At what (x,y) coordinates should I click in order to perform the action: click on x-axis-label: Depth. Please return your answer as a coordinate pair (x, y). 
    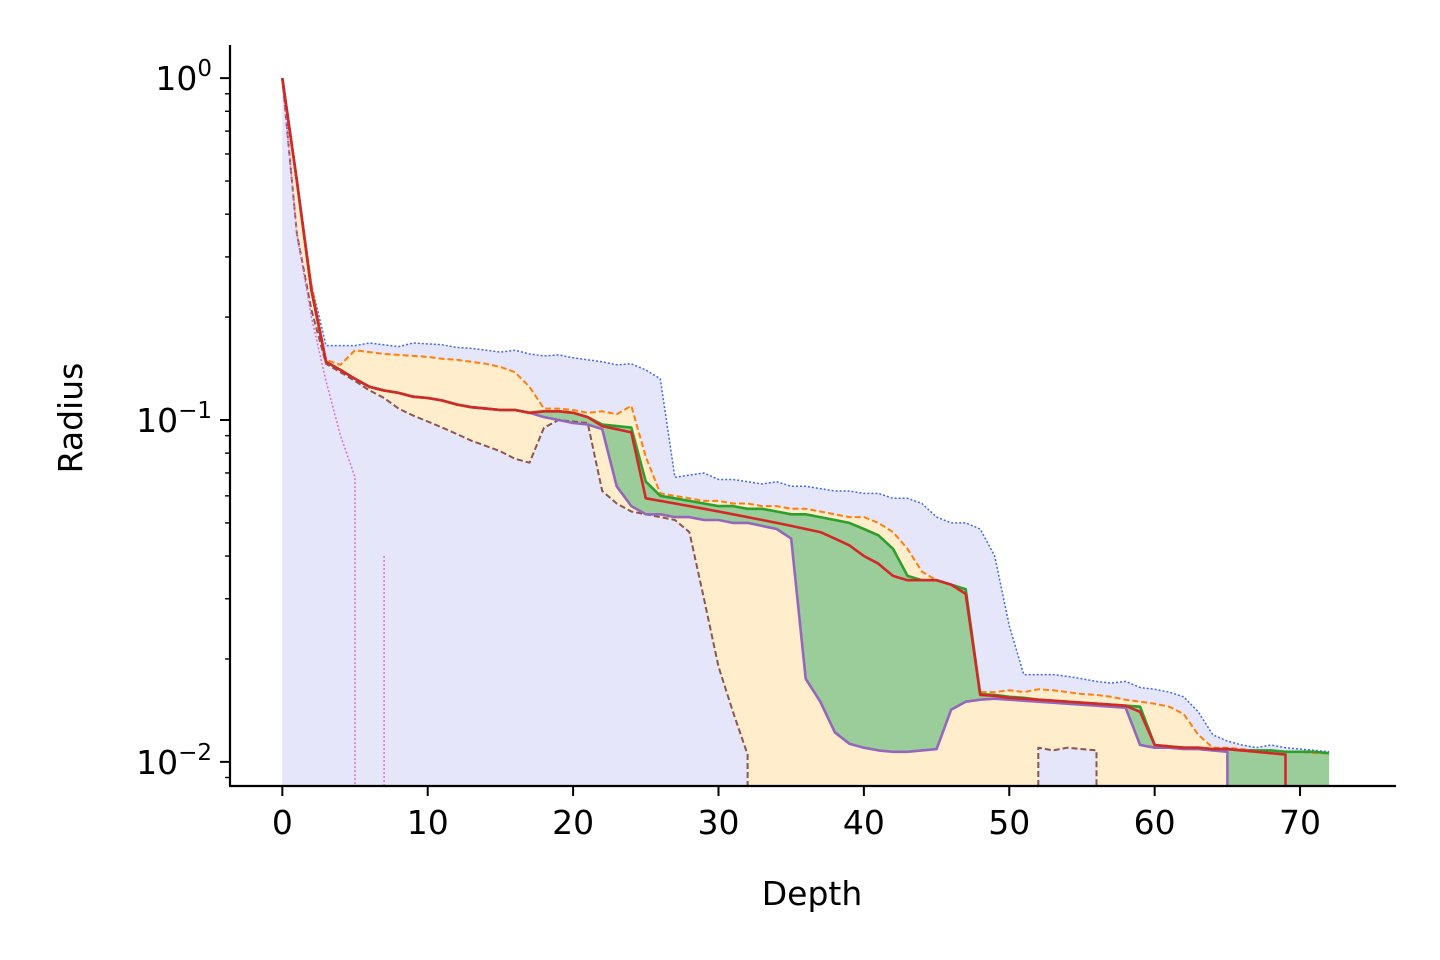
    Looking at the image, I should click on (812, 893).